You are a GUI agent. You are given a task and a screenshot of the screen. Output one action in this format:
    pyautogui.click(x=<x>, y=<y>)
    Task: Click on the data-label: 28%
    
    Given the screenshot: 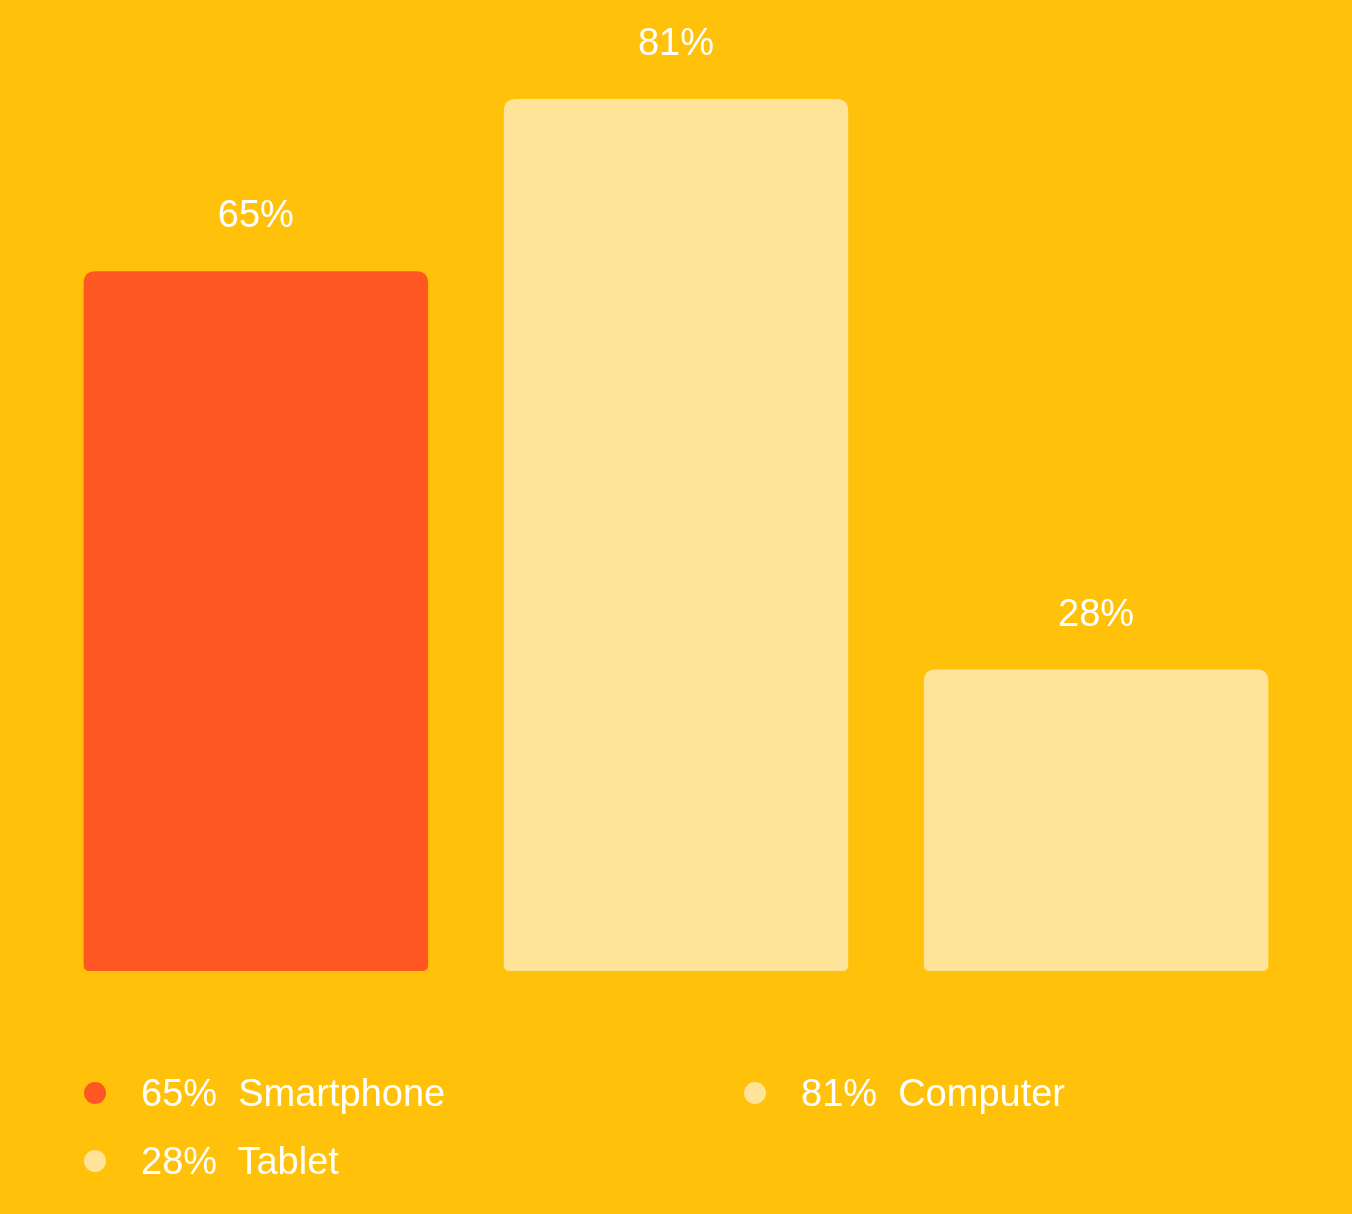 What is the action you would take?
    pyautogui.click(x=1096, y=612)
    